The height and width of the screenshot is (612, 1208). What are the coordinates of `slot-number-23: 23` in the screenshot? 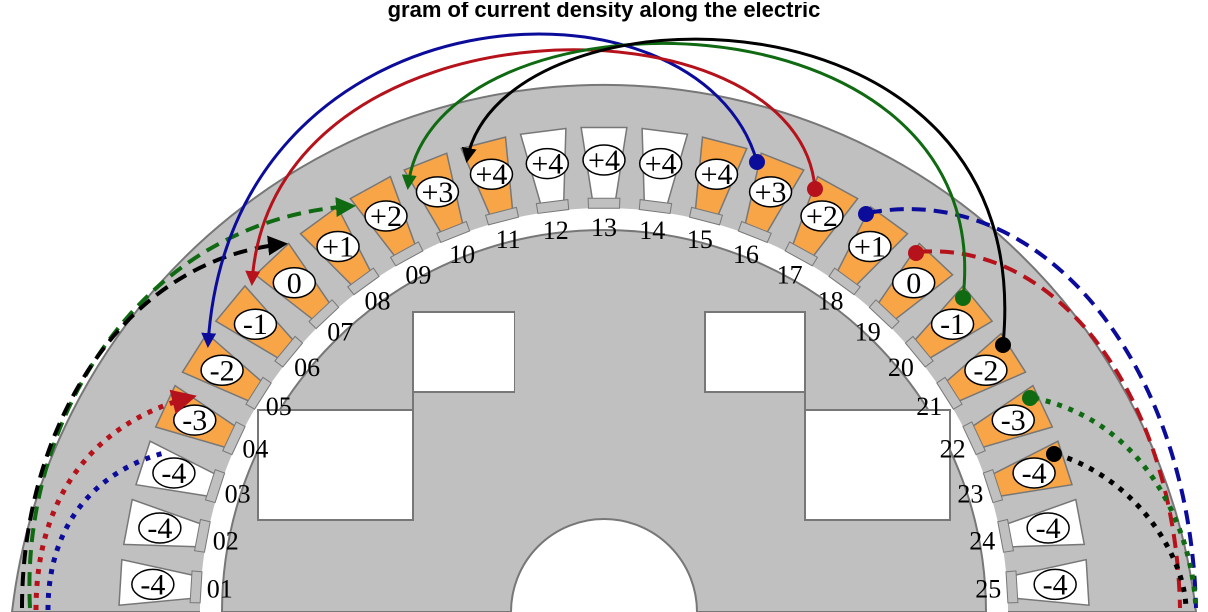 It's located at (970, 494).